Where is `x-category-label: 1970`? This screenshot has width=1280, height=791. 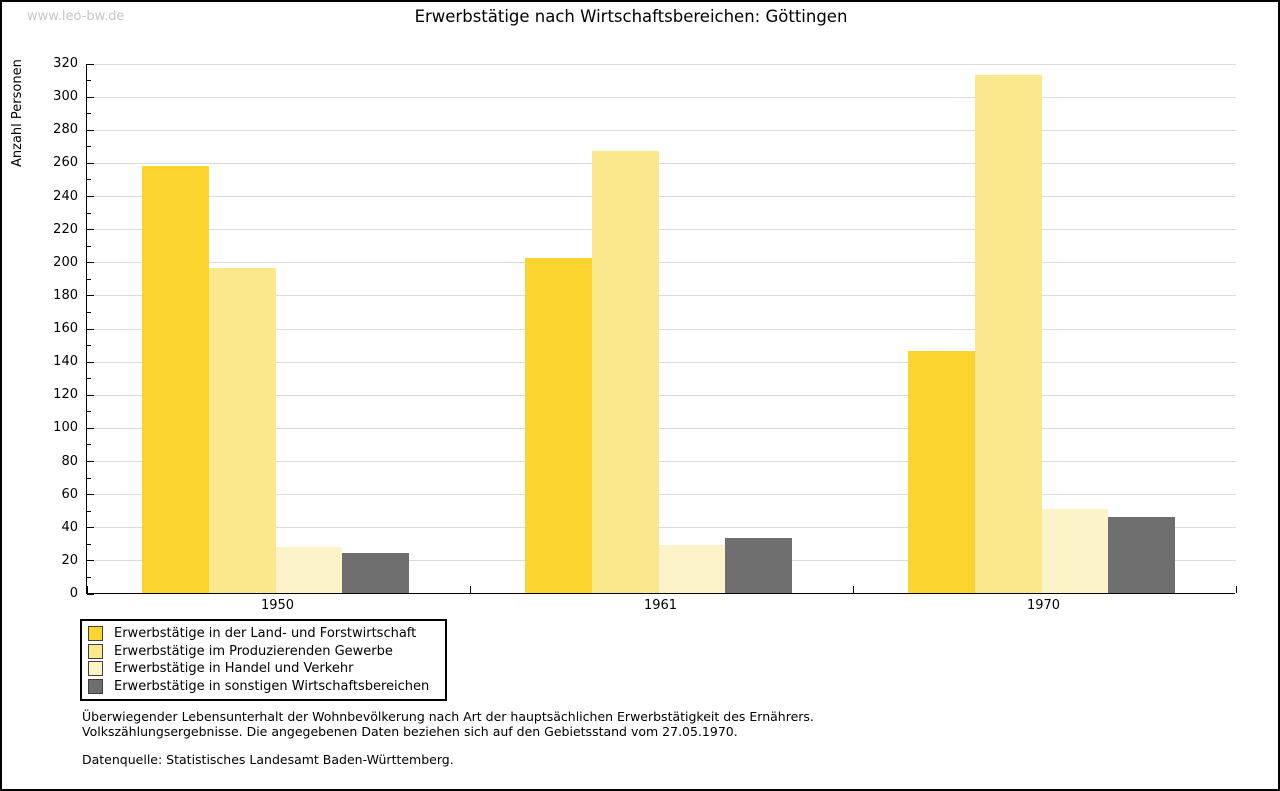 x-category-label: 1970 is located at coordinates (1043, 605).